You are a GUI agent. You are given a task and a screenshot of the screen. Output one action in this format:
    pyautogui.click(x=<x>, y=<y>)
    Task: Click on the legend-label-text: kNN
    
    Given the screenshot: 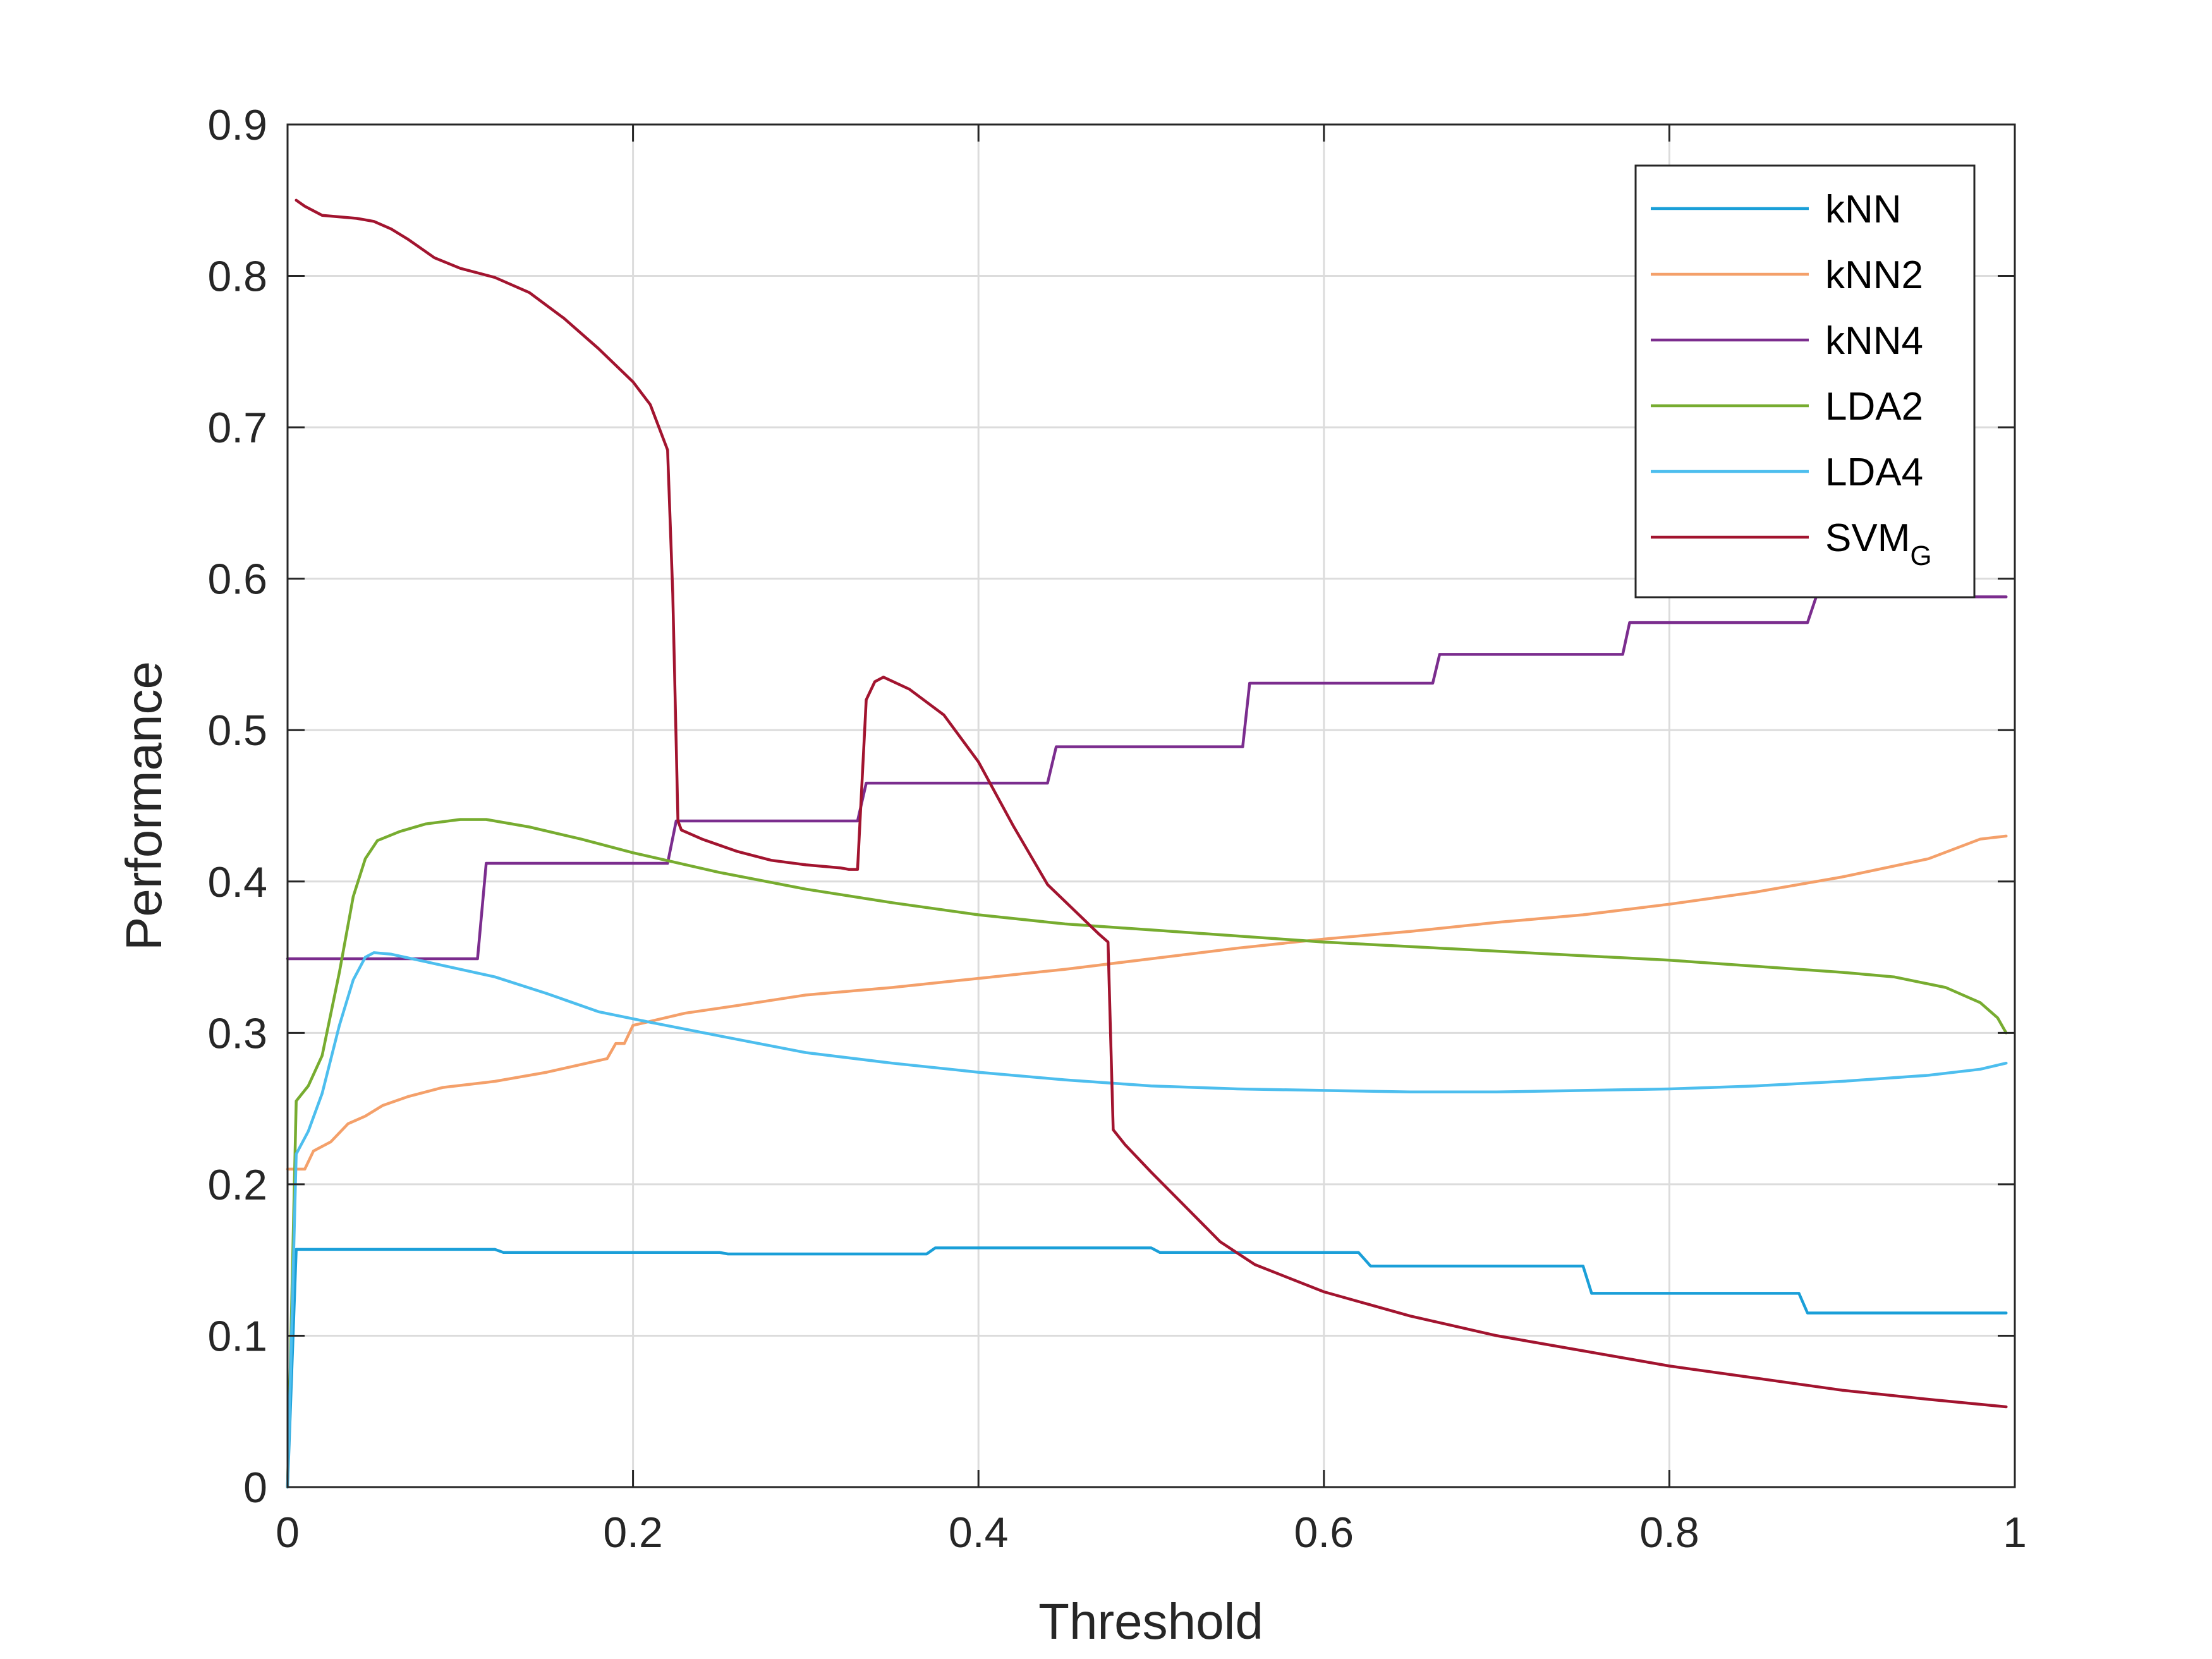 What is the action you would take?
    pyautogui.click(x=1863, y=210)
    